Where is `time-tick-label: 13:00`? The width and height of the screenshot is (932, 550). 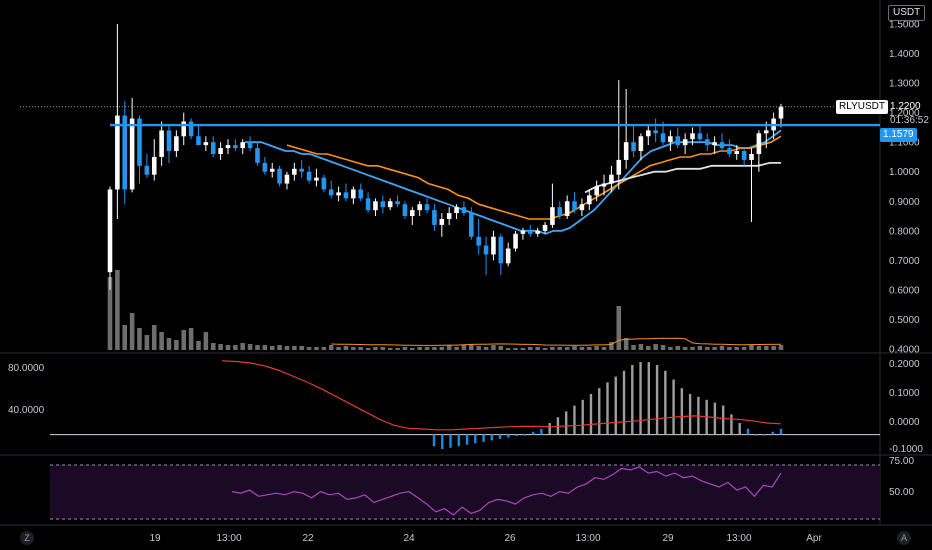 time-tick-label: 13:00 is located at coordinates (587, 538).